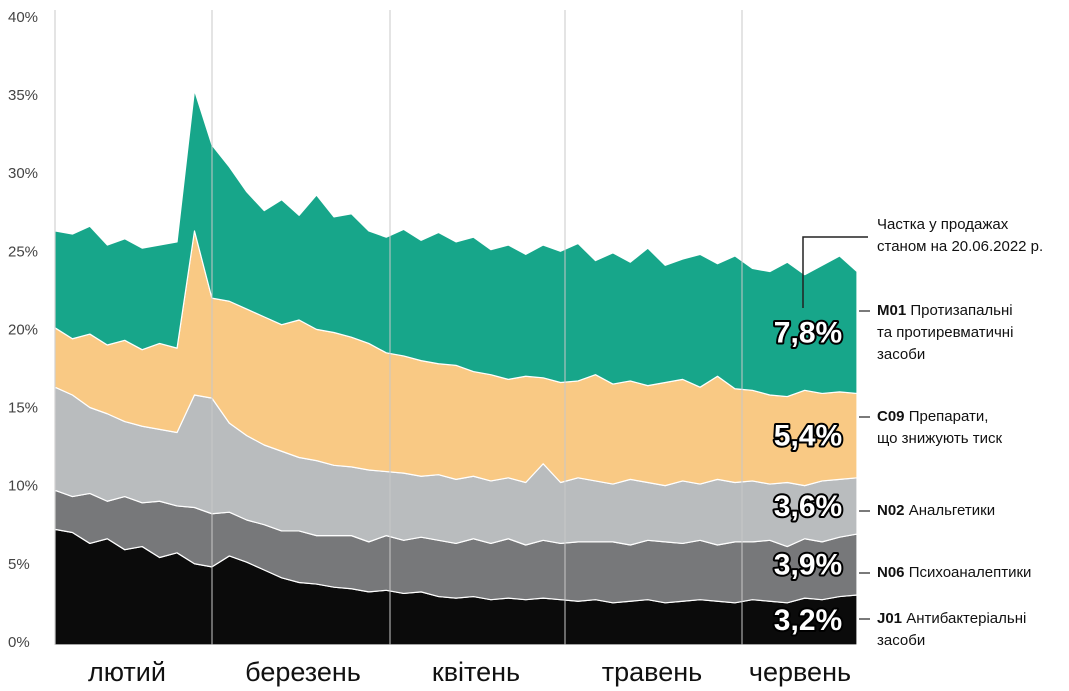 The width and height of the screenshot is (1069, 691). What do you see at coordinates (943, 224) in the screenshot?
I see `annotation: Частка у продажах` at bounding box center [943, 224].